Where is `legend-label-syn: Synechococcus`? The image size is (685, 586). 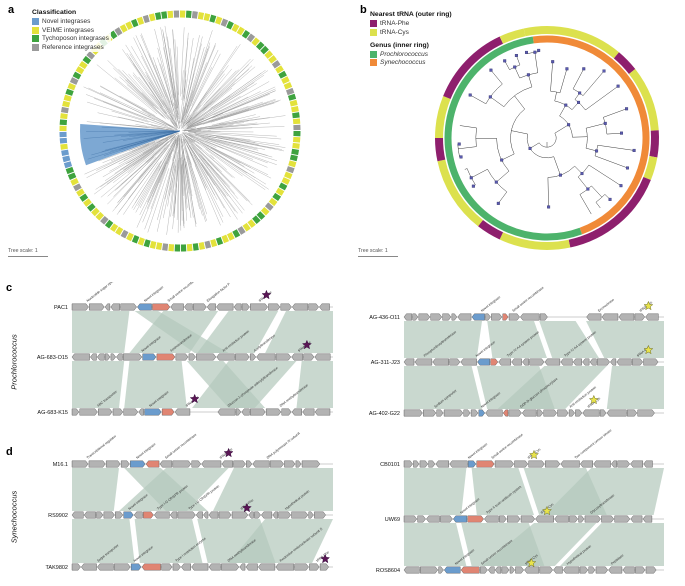 legend-label-syn: Synechococcus is located at coordinates (403, 62).